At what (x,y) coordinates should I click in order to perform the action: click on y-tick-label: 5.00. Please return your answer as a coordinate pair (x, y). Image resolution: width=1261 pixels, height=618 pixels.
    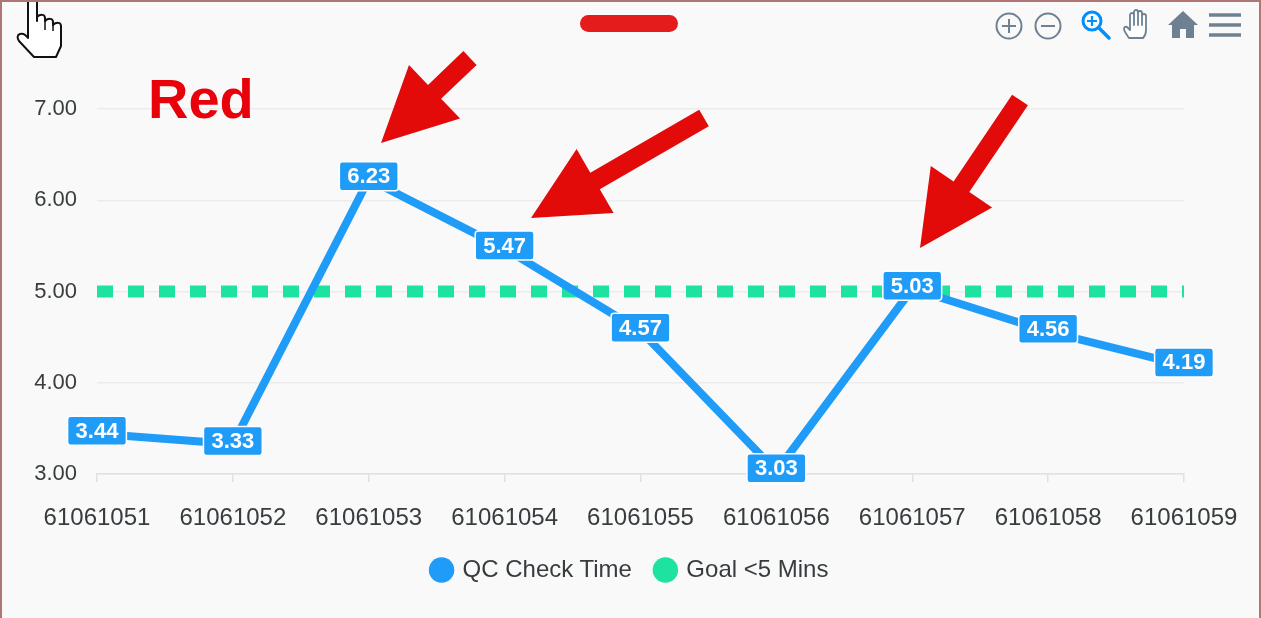
    Looking at the image, I should click on (55, 290).